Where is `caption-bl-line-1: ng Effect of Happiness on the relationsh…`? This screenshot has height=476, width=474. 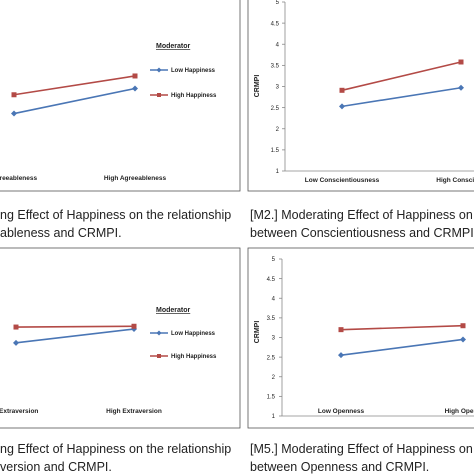
caption-bl-line-1: ng Effect of Happiness on the relationsh… is located at coordinates (116, 449).